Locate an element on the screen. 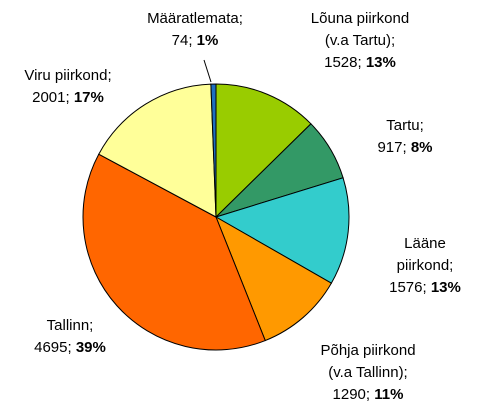 The width and height of the screenshot is (483, 409). slice-label: Tartu; 917; 8% is located at coordinates (404, 137).